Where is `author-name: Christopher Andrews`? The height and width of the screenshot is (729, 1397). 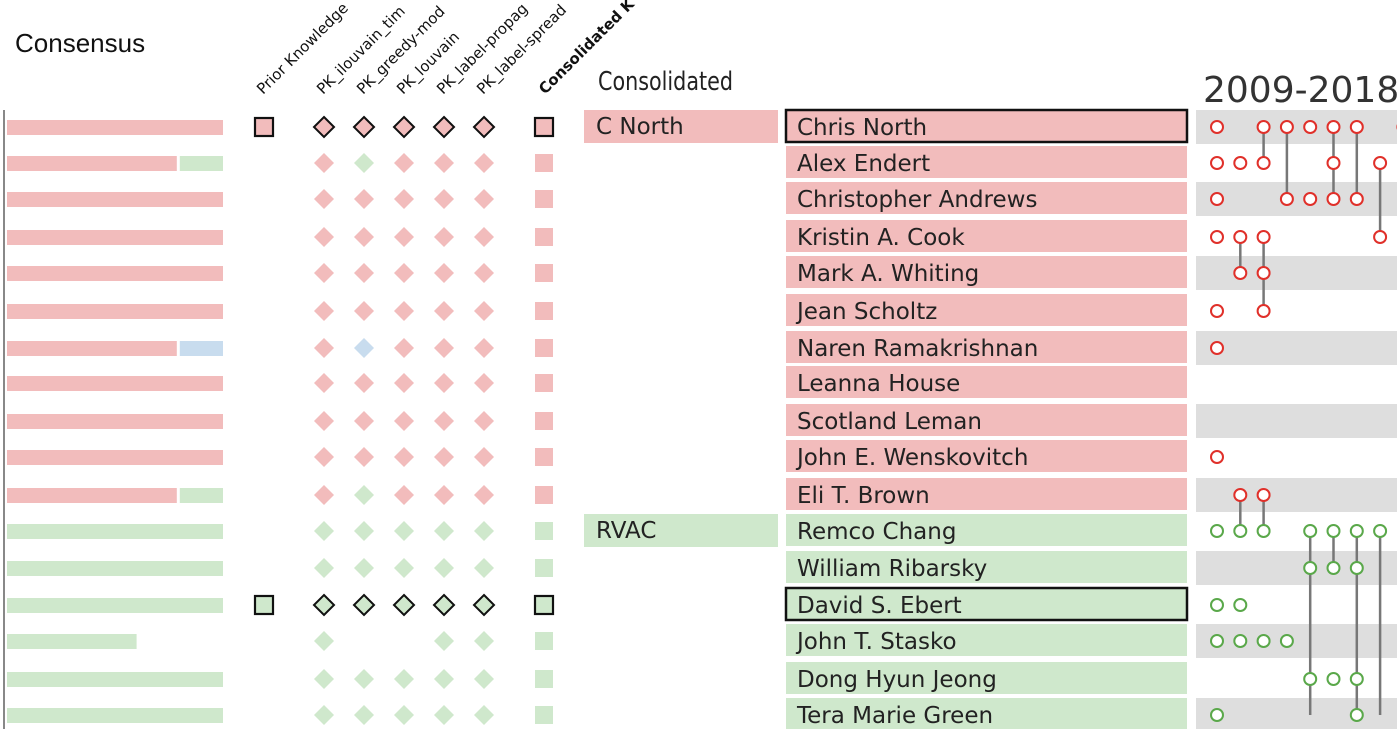 author-name: Christopher Andrews is located at coordinates (917, 200).